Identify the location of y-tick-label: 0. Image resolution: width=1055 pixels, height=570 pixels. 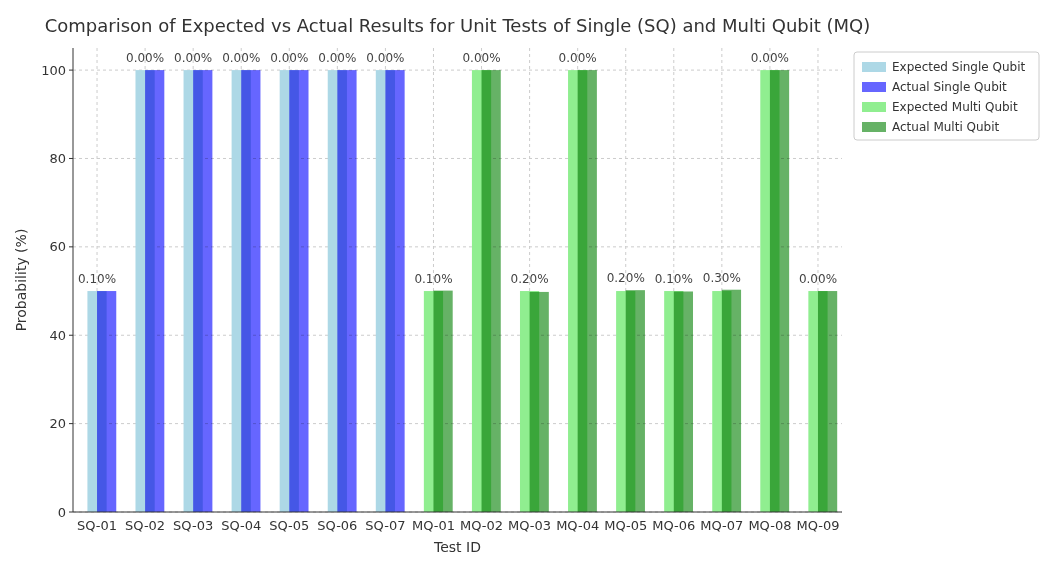
(61, 512).